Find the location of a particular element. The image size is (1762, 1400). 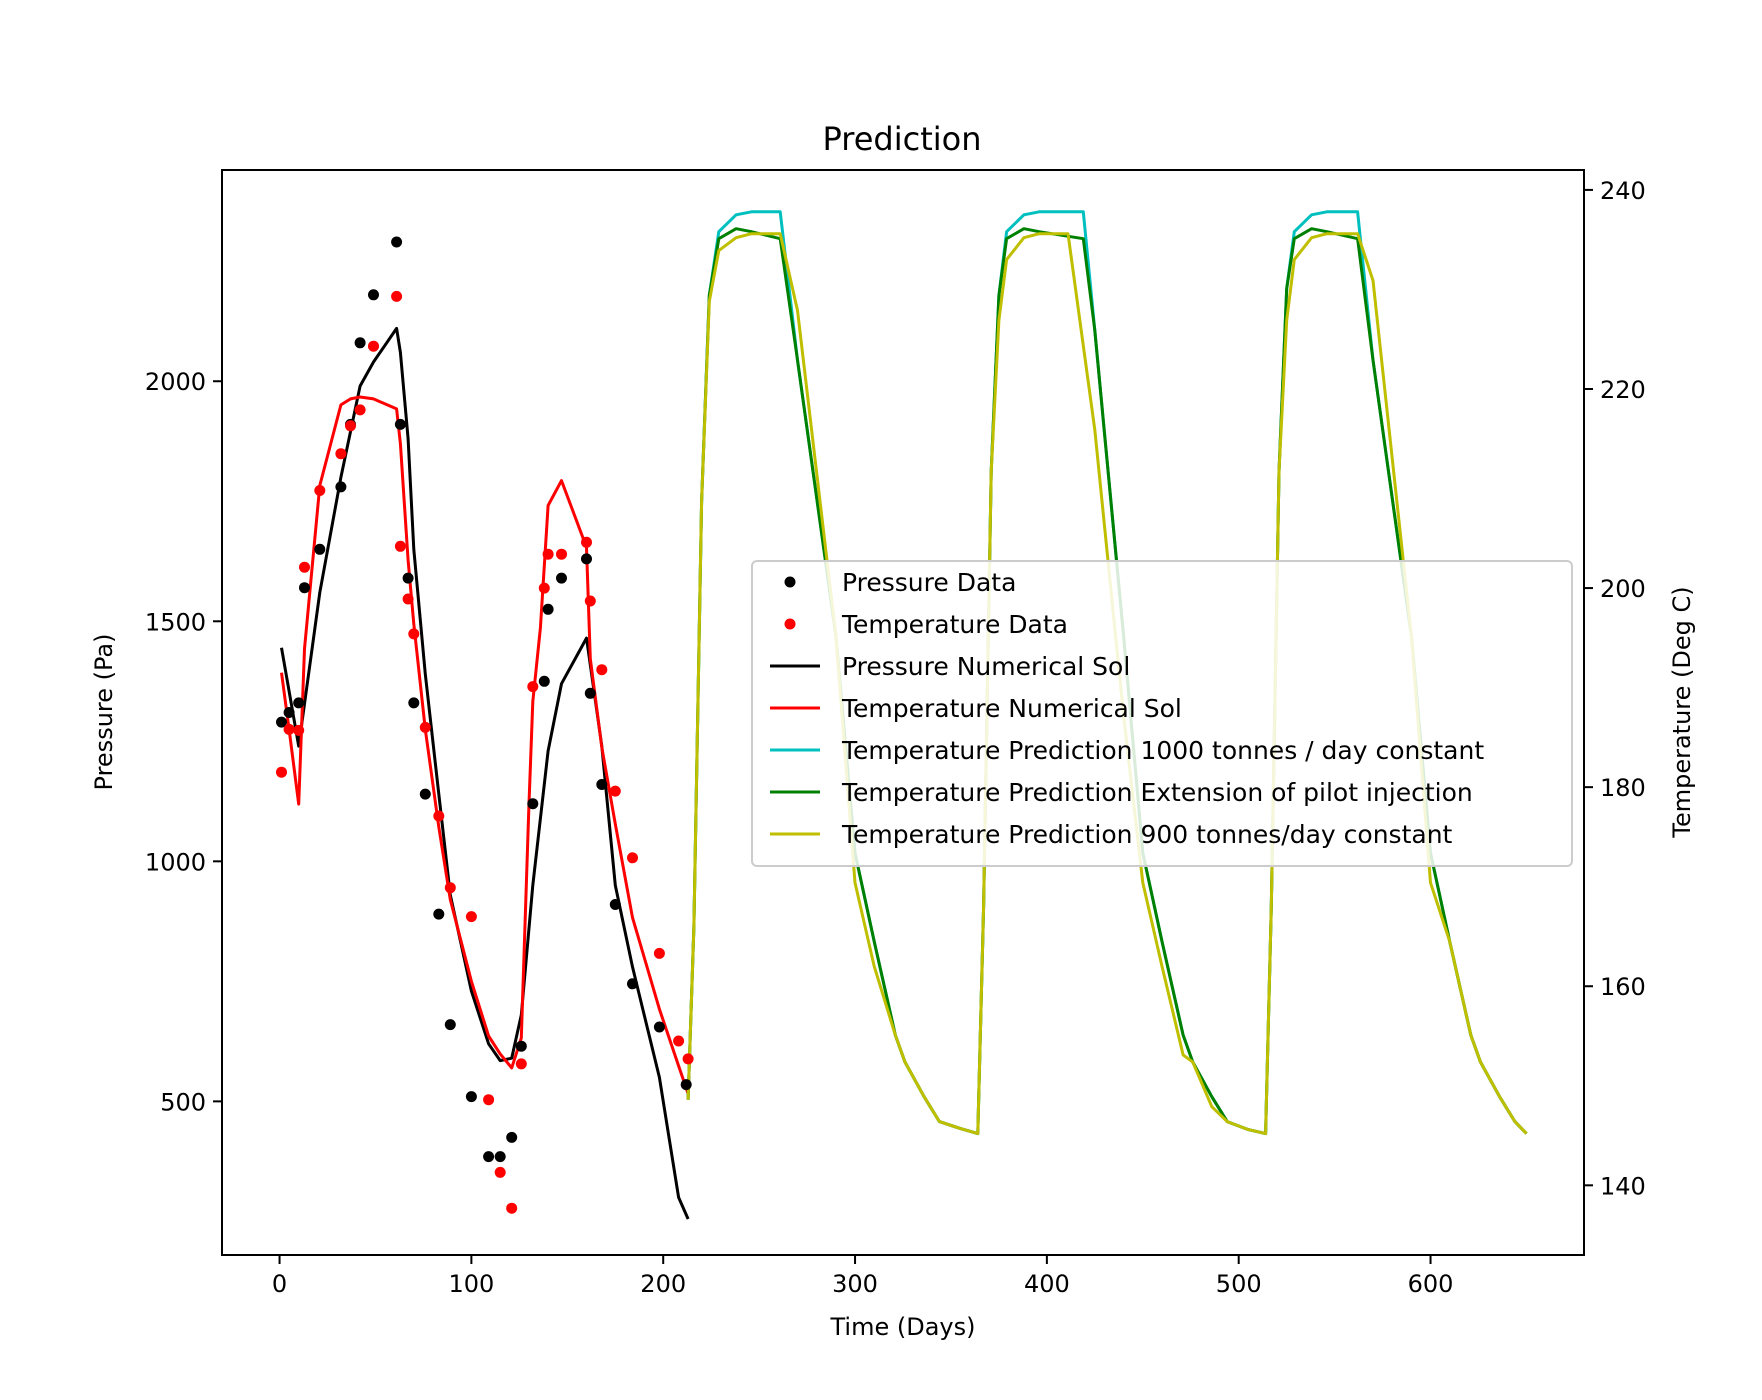

x-tick-label: 200 is located at coordinates (663, 1284).